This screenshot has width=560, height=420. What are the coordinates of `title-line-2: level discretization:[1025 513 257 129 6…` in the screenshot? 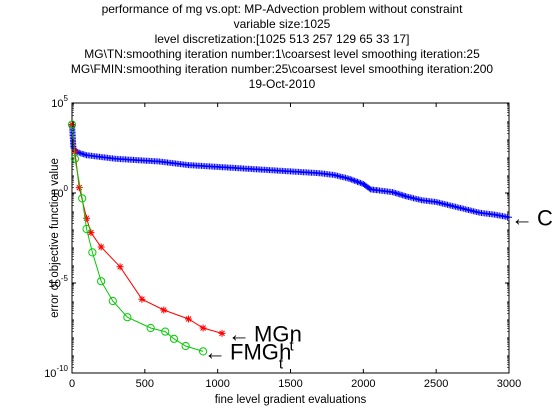 It's located at (282, 39).